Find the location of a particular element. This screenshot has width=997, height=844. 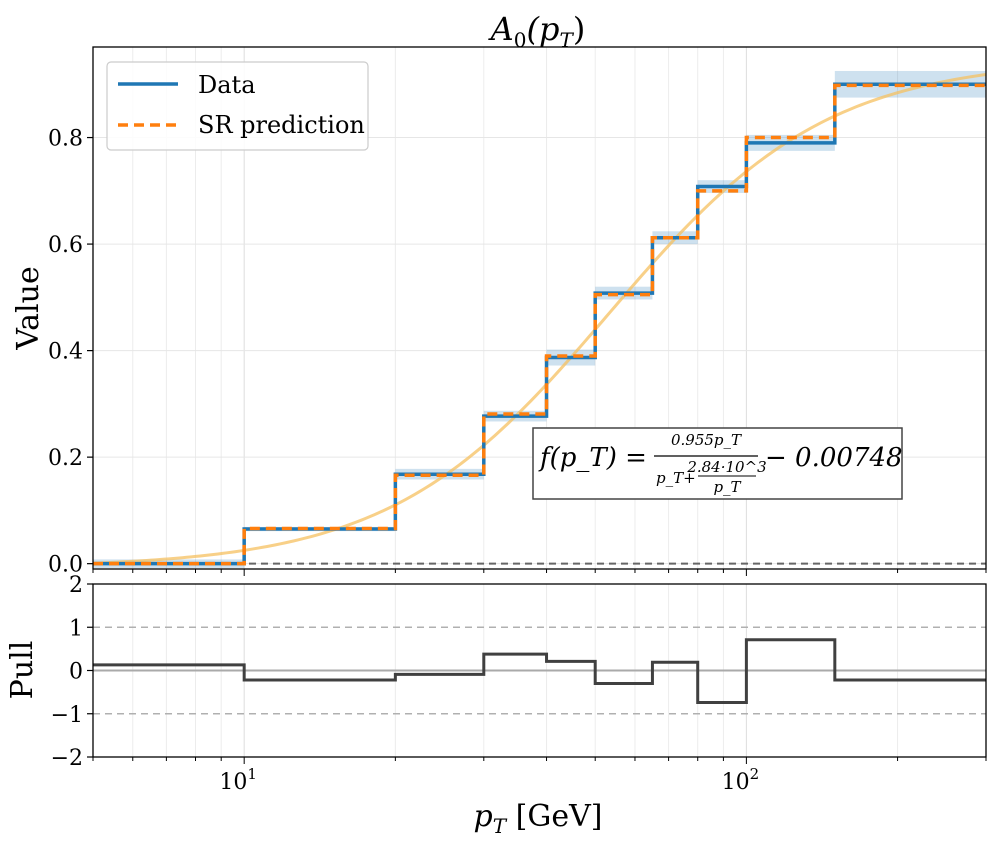

formula-frame is located at coordinates (717, 463).